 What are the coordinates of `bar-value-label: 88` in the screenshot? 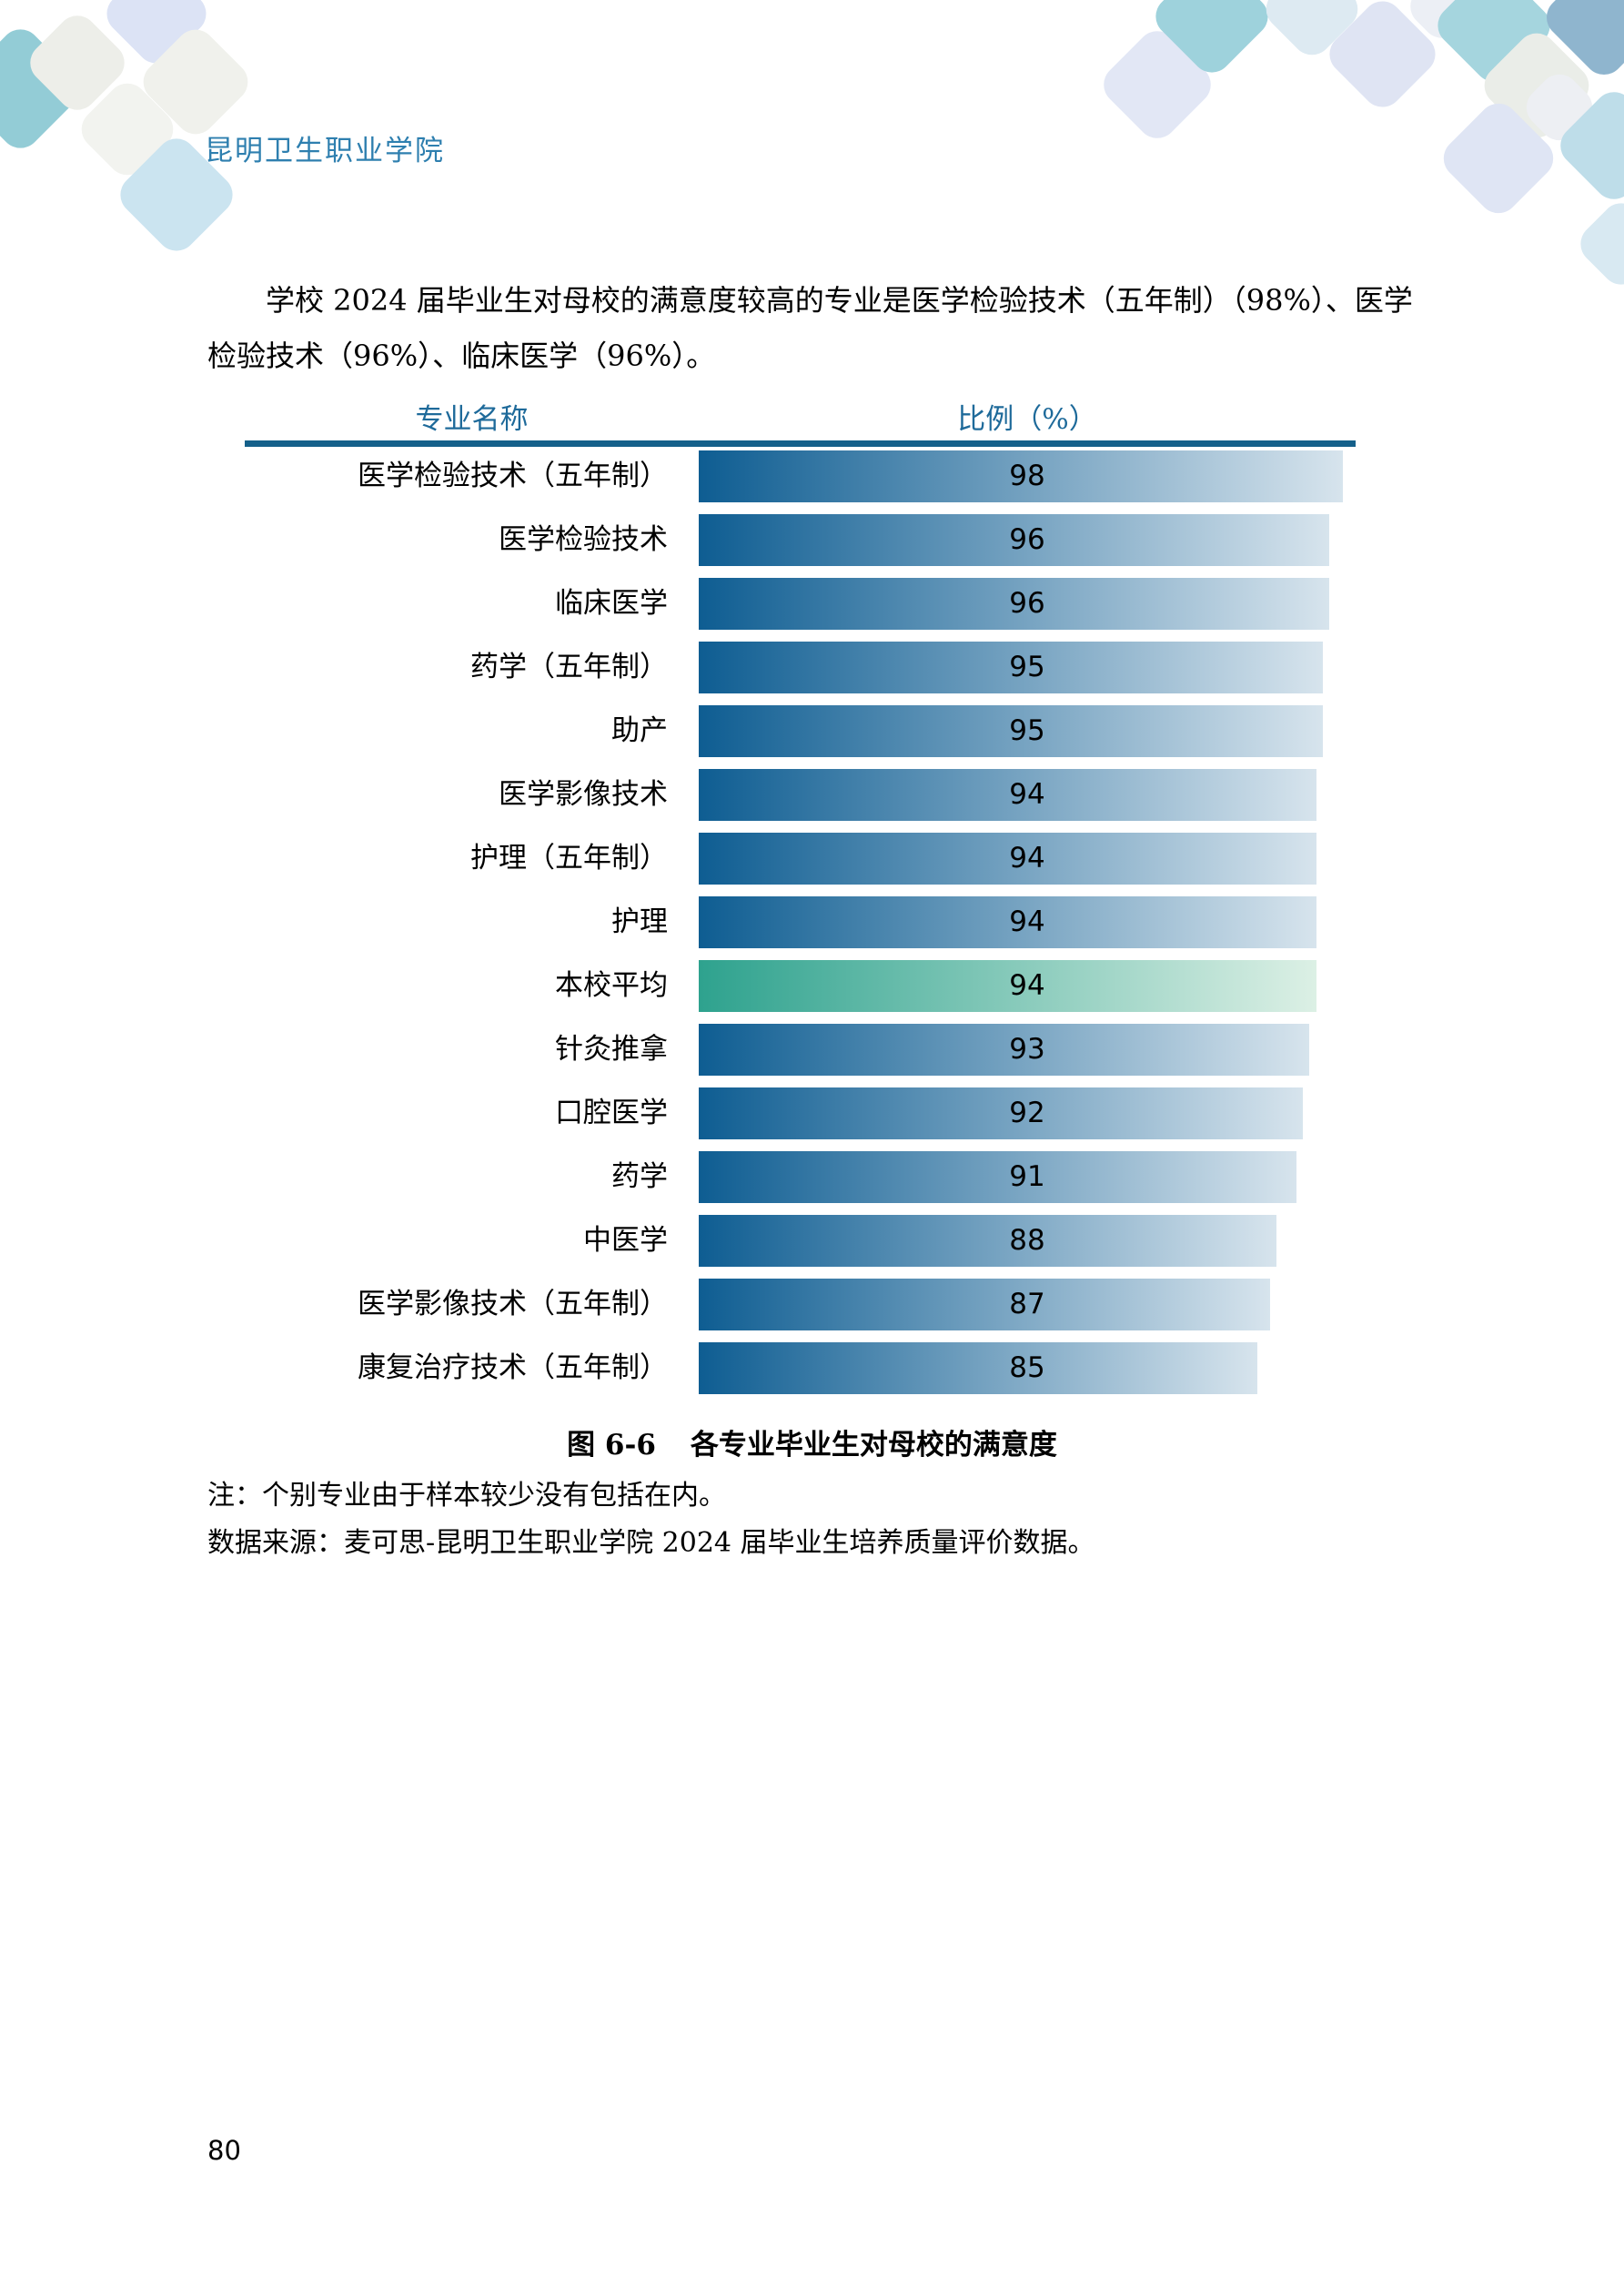 It's located at (1027, 1240).